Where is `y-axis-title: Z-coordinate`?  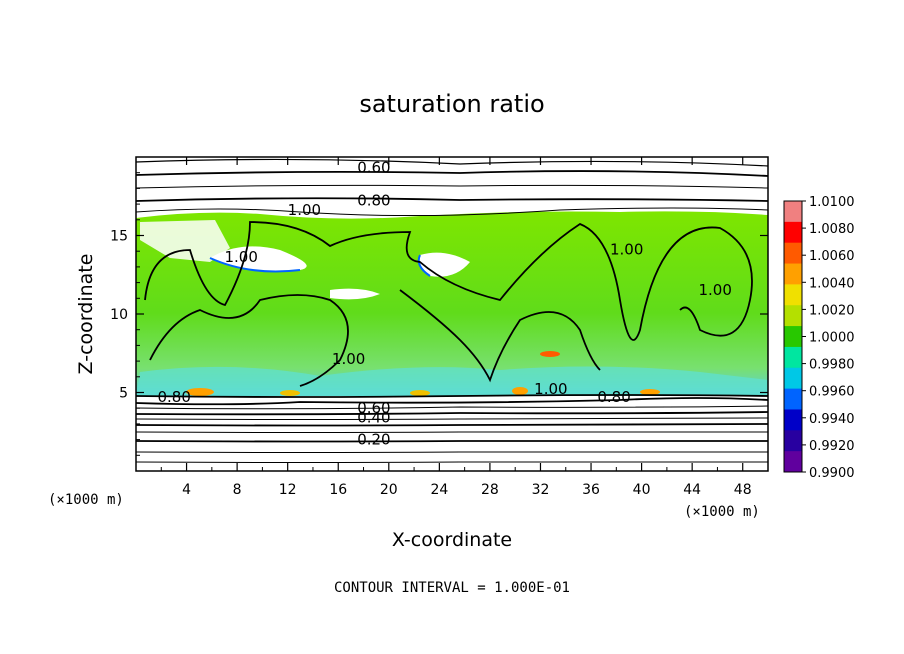 y-axis-title: Z-coordinate is located at coordinates (86, 314).